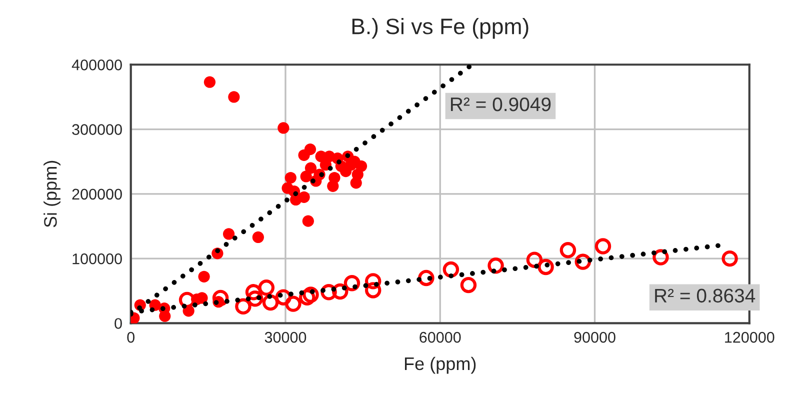 The image size is (793, 404). What do you see at coordinates (97, 194) in the screenshot?
I see `y-tick-label: 200000` at bounding box center [97, 194].